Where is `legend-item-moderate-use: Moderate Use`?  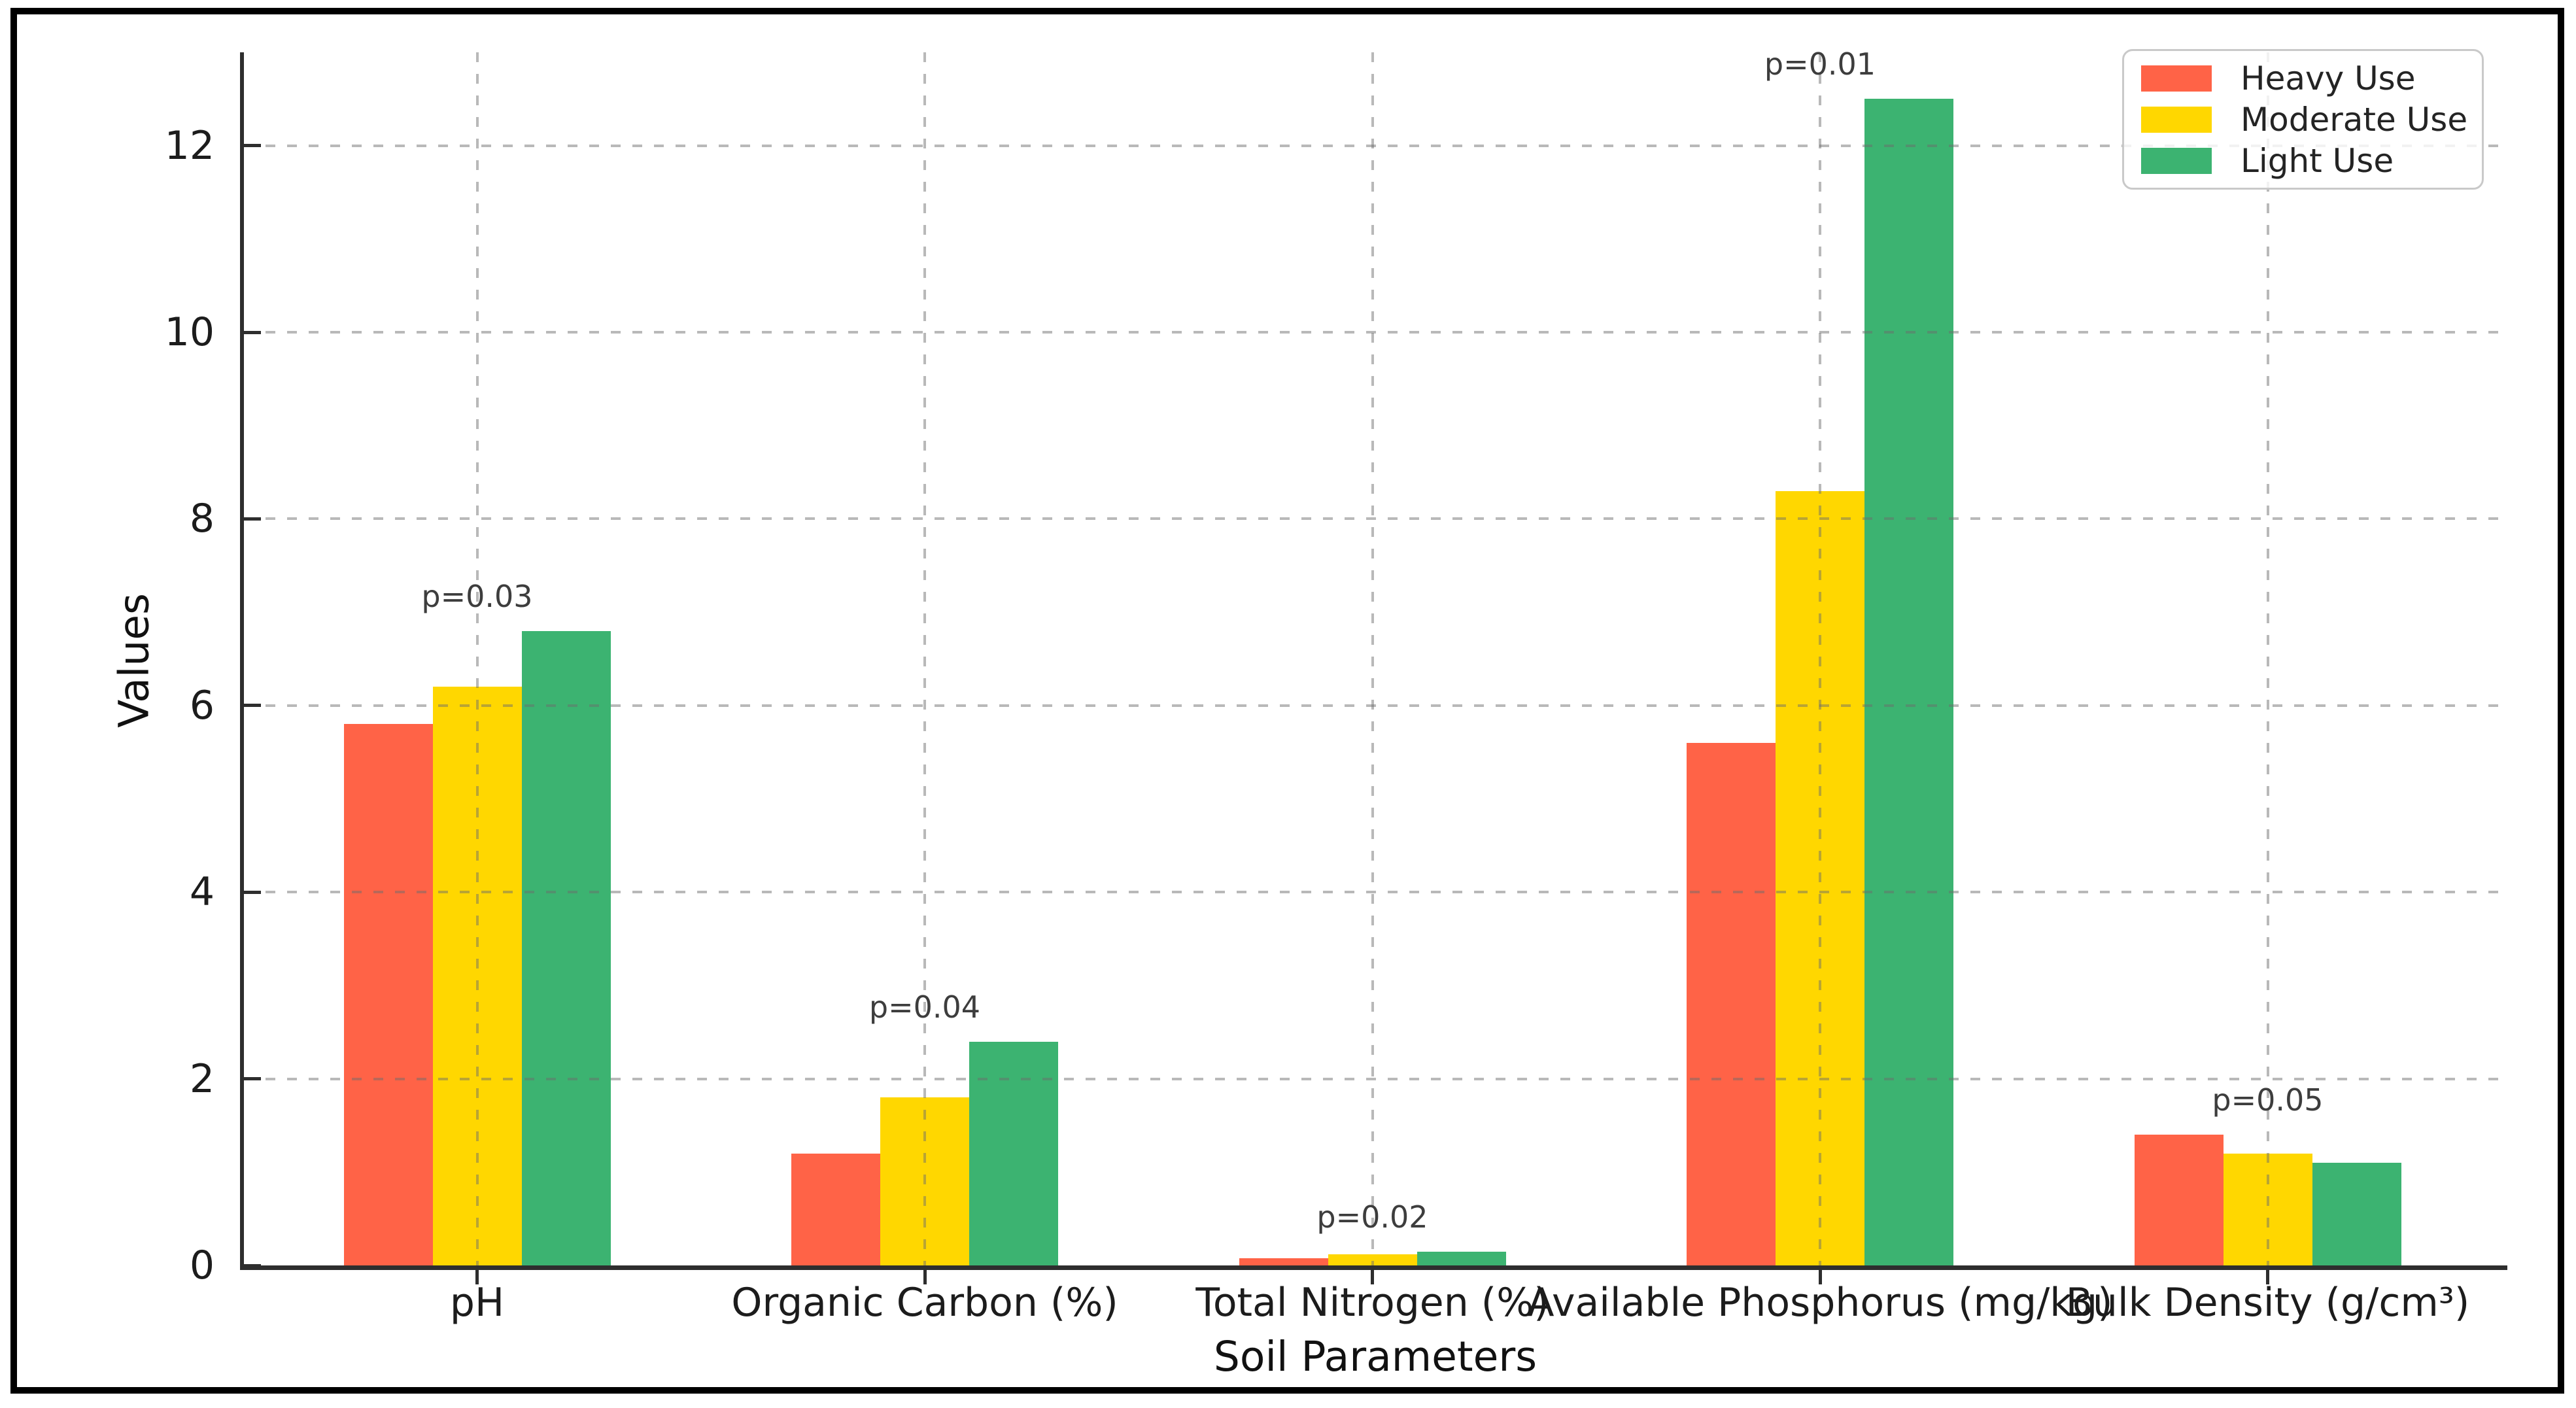 legend-item-moderate-use: Moderate Use is located at coordinates (2312, 119).